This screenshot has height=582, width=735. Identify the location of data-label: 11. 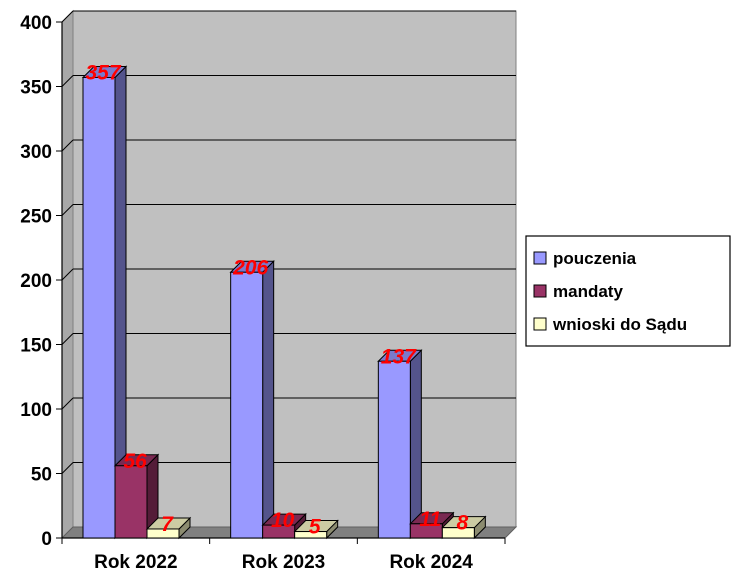
(430, 519).